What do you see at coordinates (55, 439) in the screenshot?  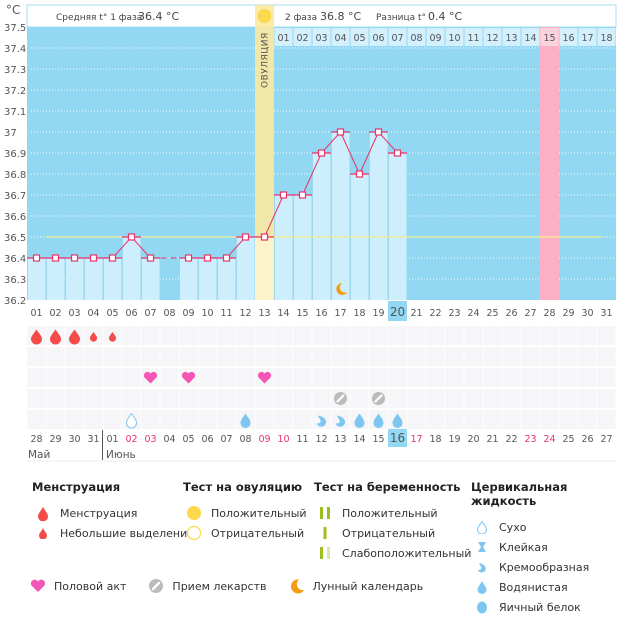 I see `calendar-date-label: 29` at bounding box center [55, 439].